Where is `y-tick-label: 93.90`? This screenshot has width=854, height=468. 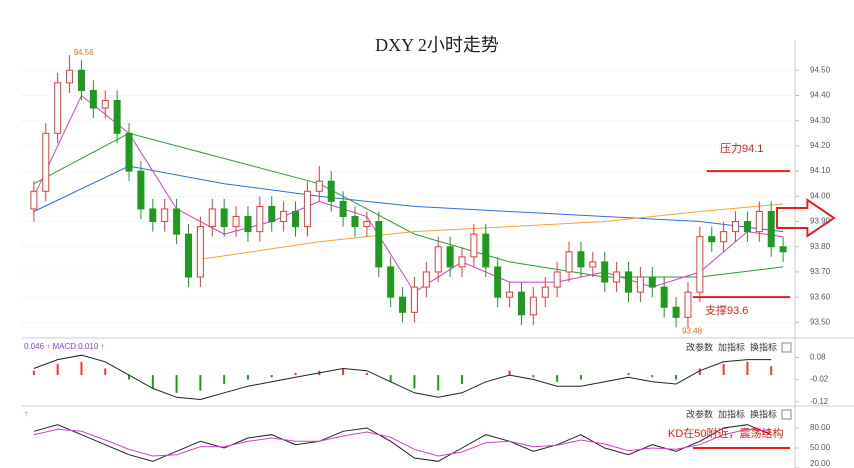 y-tick-label: 93.90 is located at coordinates (820, 221).